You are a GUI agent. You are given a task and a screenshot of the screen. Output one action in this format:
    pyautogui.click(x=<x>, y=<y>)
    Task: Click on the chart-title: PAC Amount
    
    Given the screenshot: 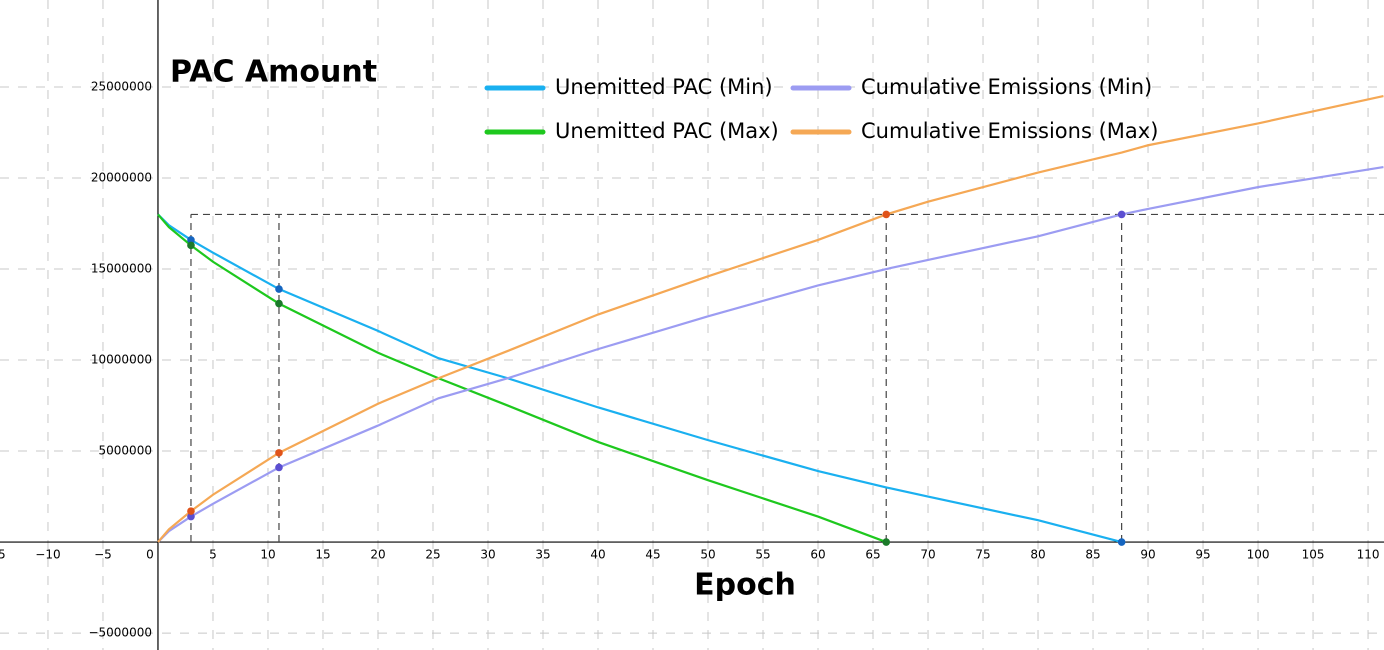 What is the action you would take?
    pyautogui.click(x=273, y=72)
    